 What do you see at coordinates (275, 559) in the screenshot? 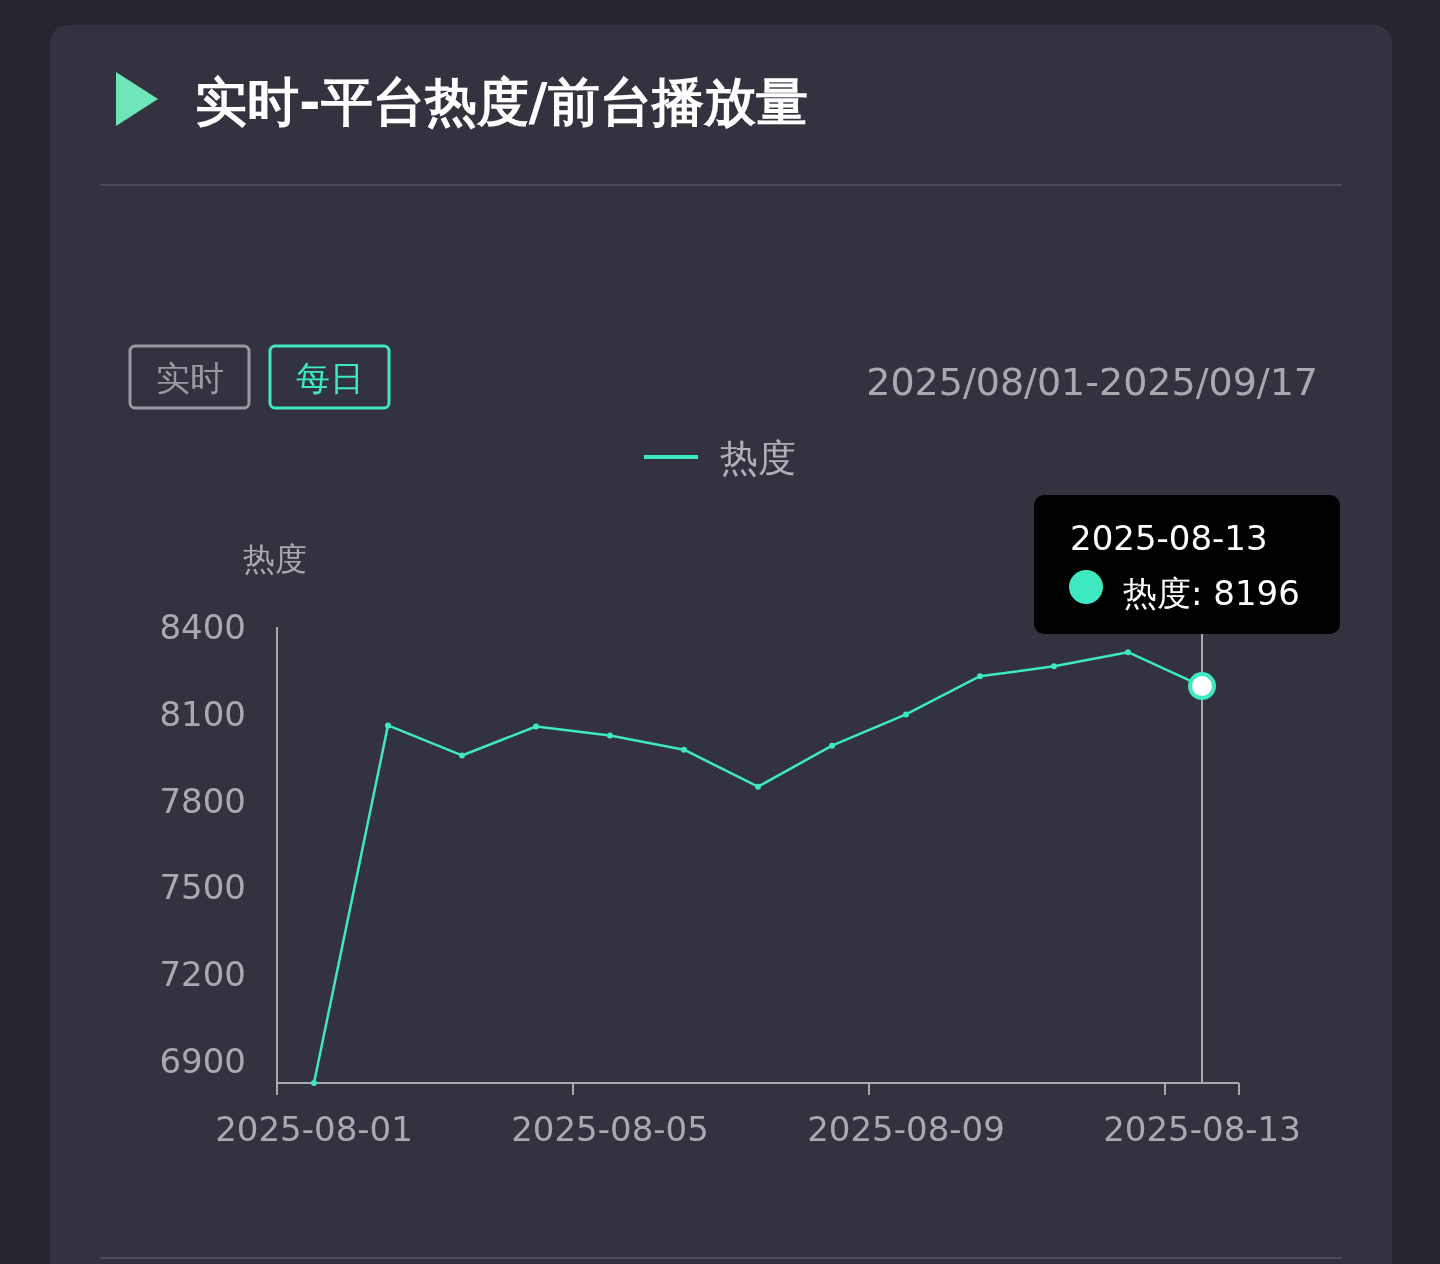
I see `y-axis-title: 热度` at bounding box center [275, 559].